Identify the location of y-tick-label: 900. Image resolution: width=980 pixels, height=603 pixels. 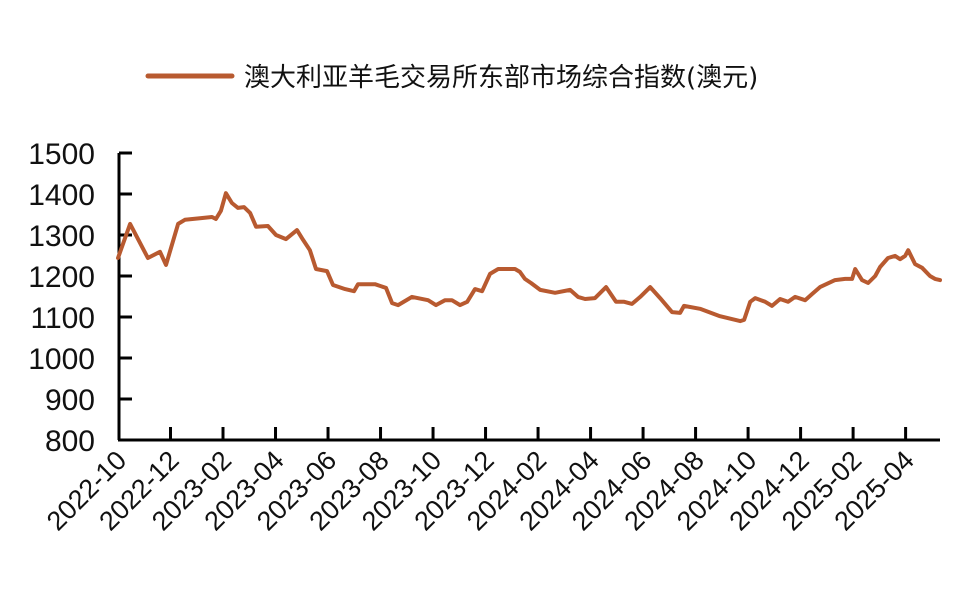
(70, 400).